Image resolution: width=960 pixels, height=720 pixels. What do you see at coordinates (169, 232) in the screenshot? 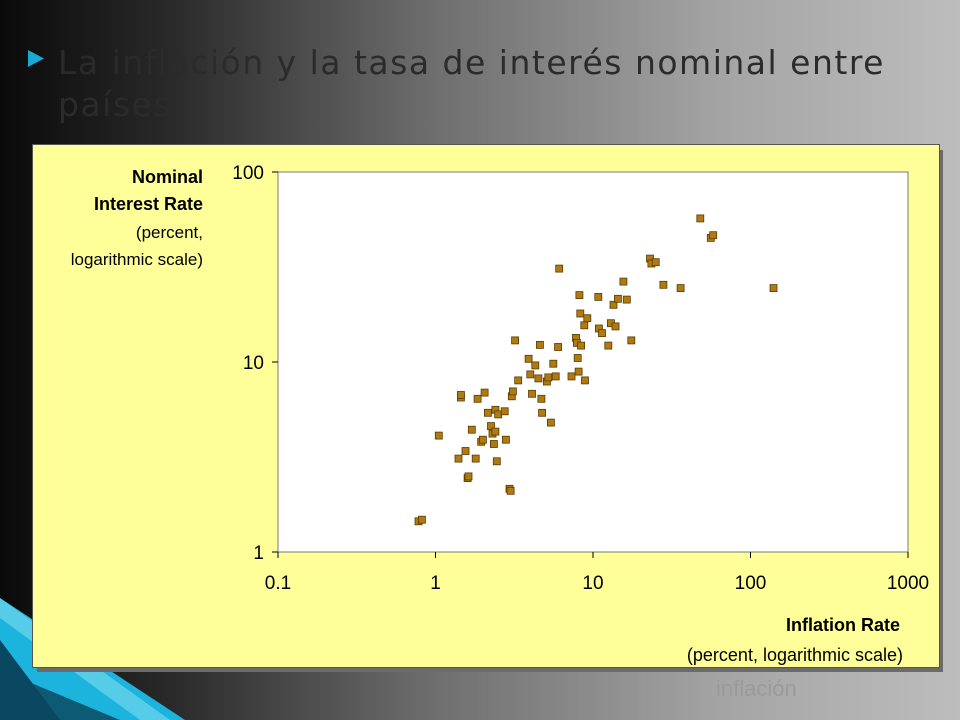
I see `y-axis-sublabel-line-1: (percent,` at bounding box center [169, 232].